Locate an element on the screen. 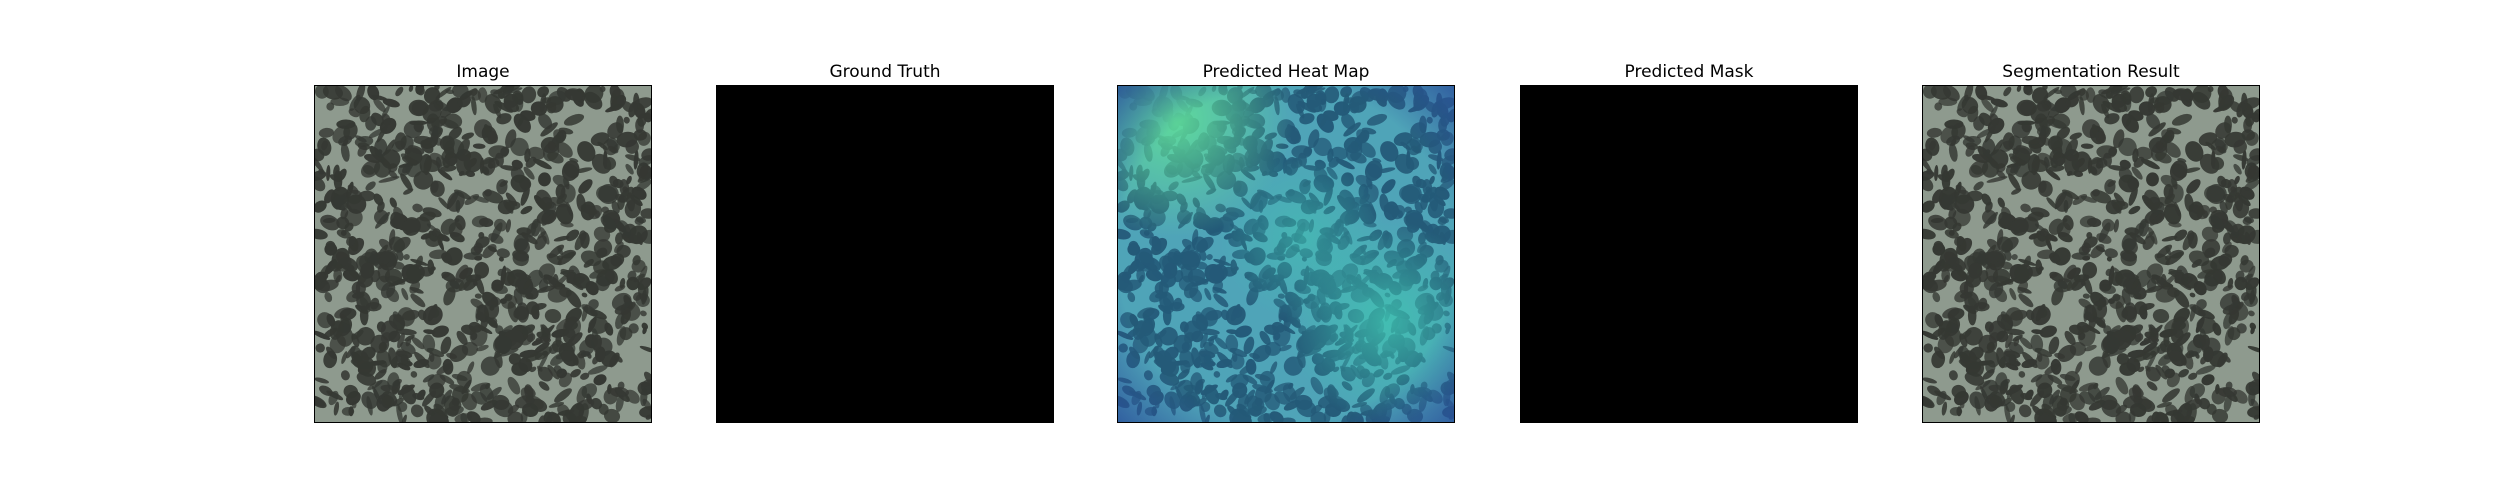 The height and width of the screenshot is (500, 2500). panel-predicted-heat-map: Predicted Heat Map is located at coordinates (1286, 241).